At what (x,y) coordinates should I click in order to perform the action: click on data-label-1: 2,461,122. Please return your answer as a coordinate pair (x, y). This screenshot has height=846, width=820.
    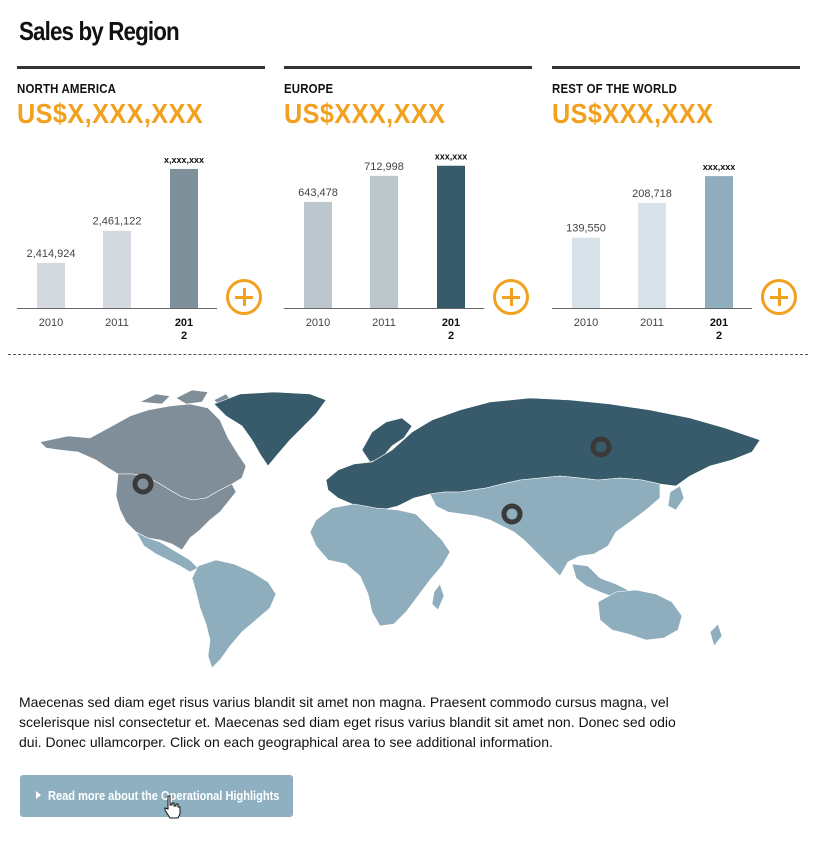
    Looking at the image, I should click on (117, 222).